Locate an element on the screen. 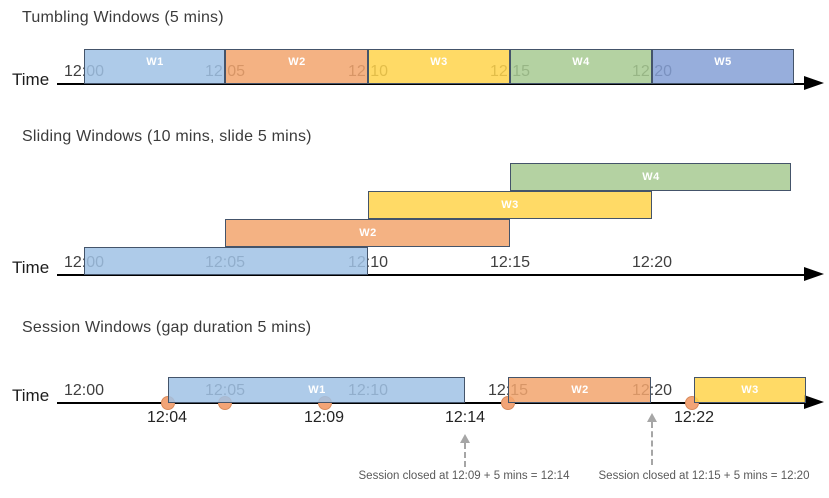  tumbling-window-w1 is located at coordinates (154, 66).